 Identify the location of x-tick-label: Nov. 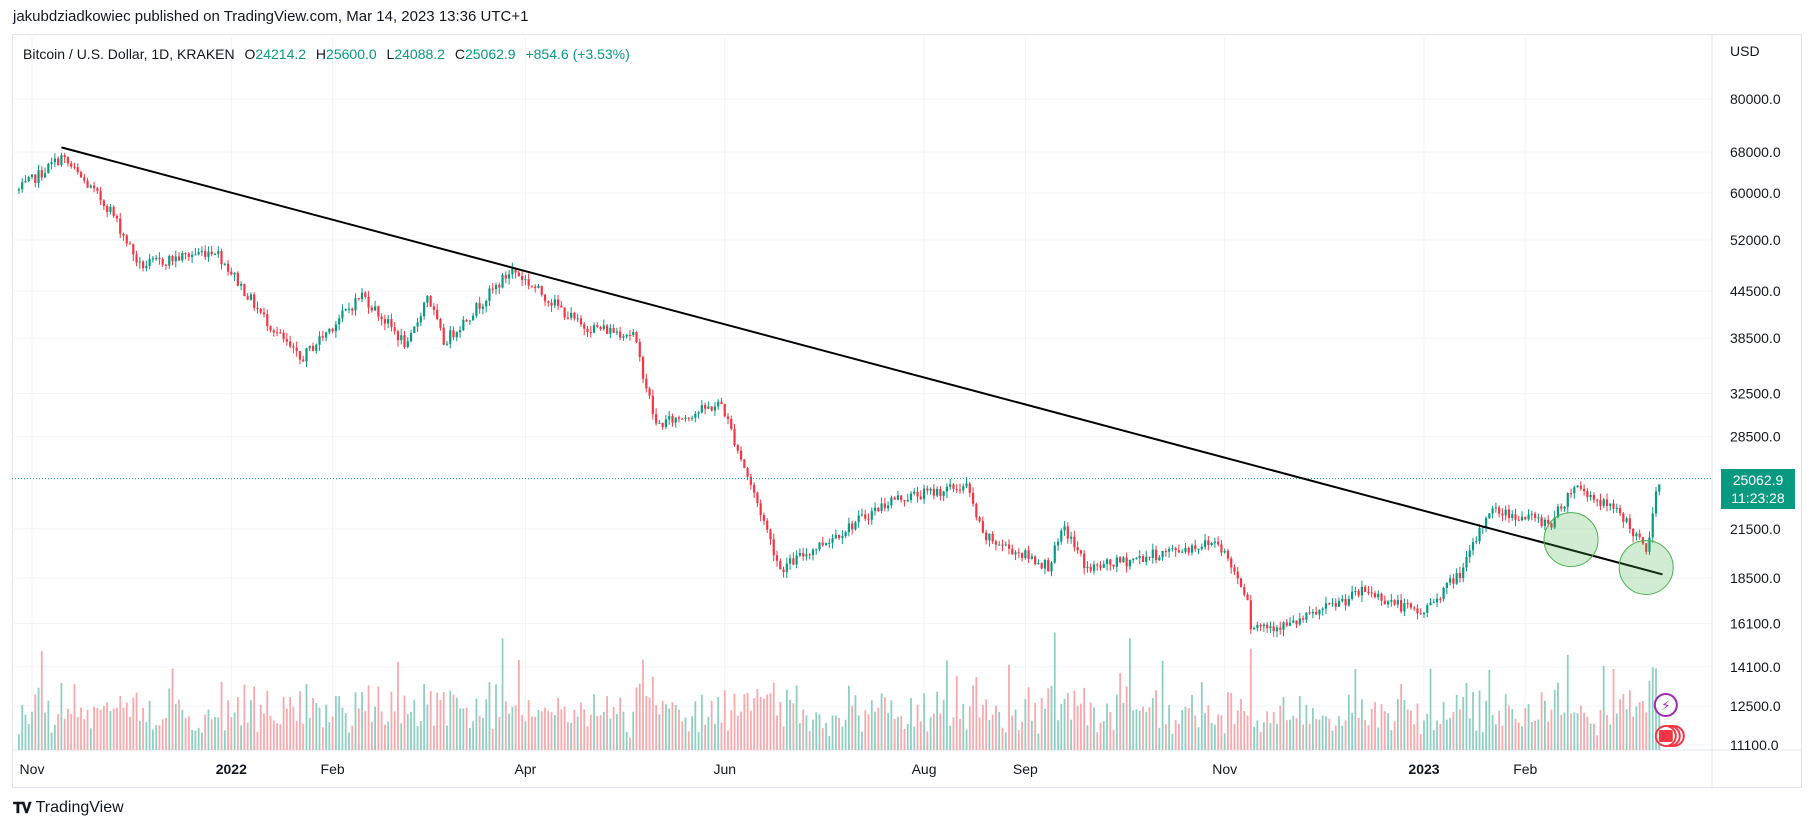
(32, 769).